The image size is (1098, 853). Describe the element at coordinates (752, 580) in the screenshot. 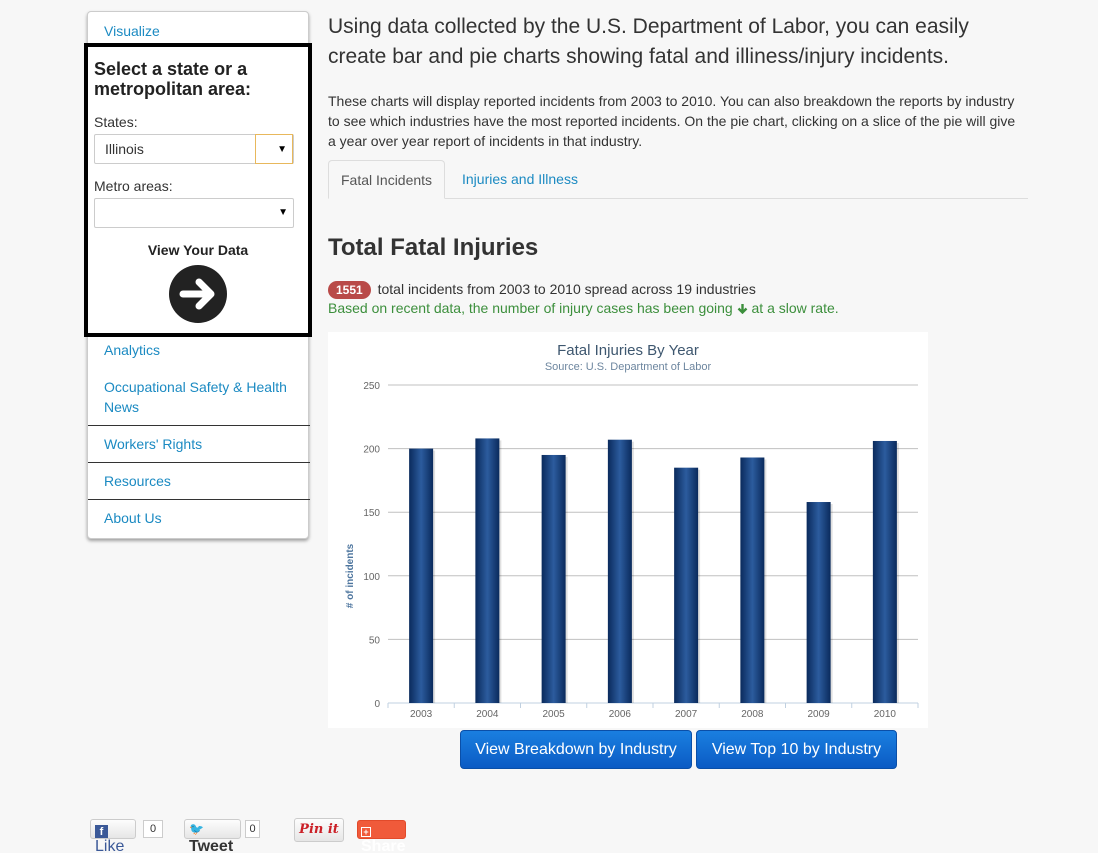

I see `bar-2008` at that location.